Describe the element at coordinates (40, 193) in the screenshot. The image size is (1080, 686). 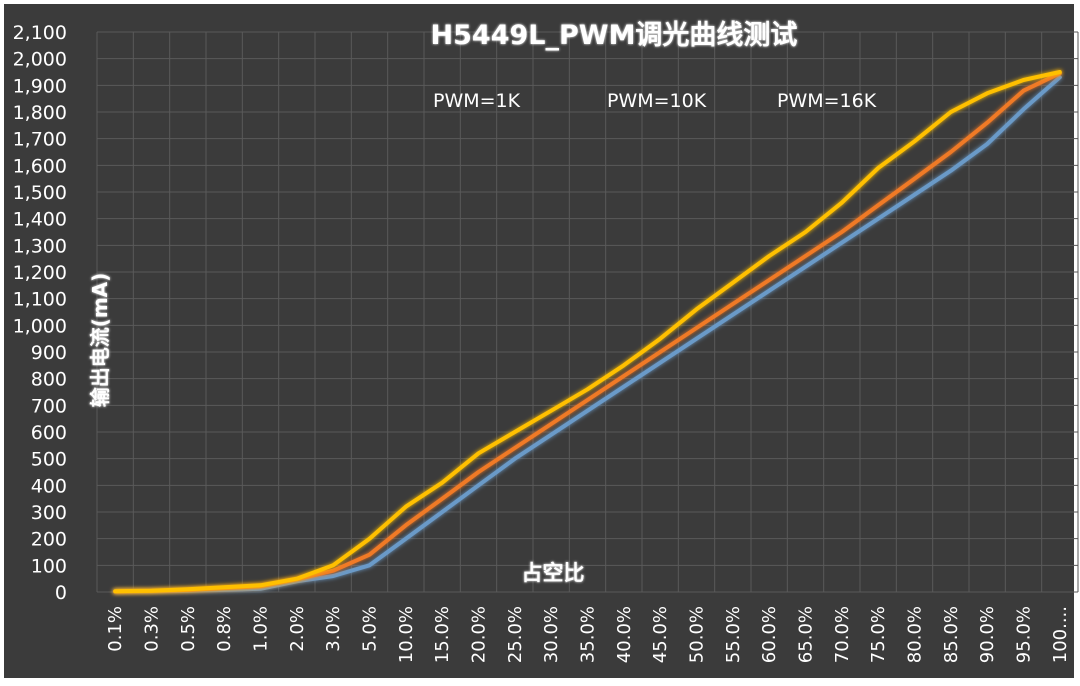
I see `y-tick-label: 1,500` at that location.